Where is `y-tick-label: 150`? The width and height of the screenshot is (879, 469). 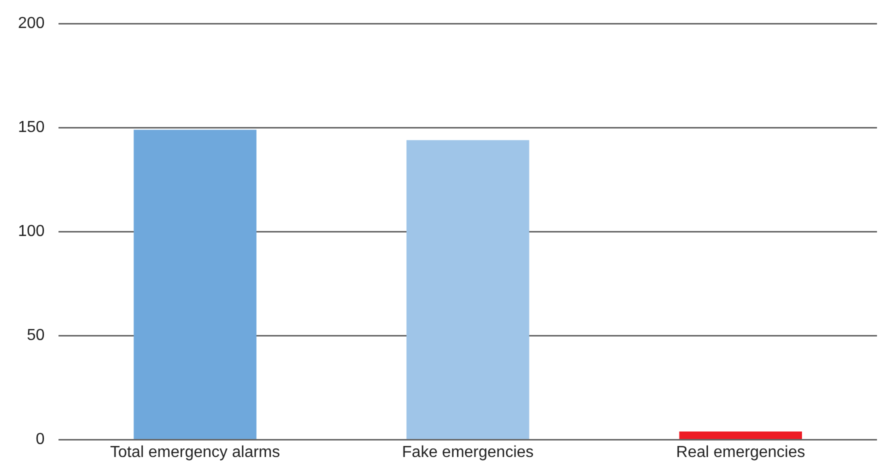
y-tick-label: 150 is located at coordinates (31, 127).